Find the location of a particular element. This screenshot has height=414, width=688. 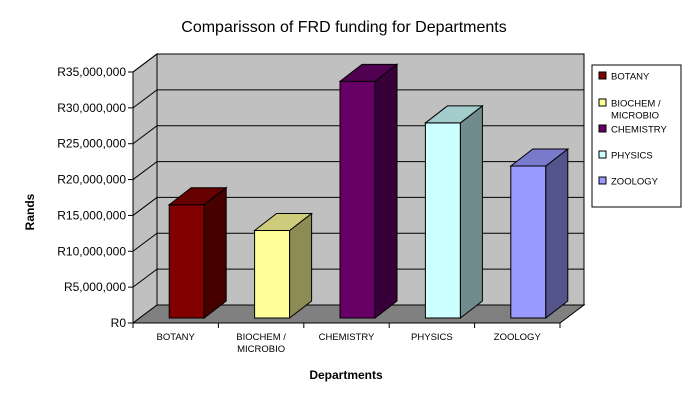

x-tick-label: CHEMISTRY is located at coordinates (347, 337).